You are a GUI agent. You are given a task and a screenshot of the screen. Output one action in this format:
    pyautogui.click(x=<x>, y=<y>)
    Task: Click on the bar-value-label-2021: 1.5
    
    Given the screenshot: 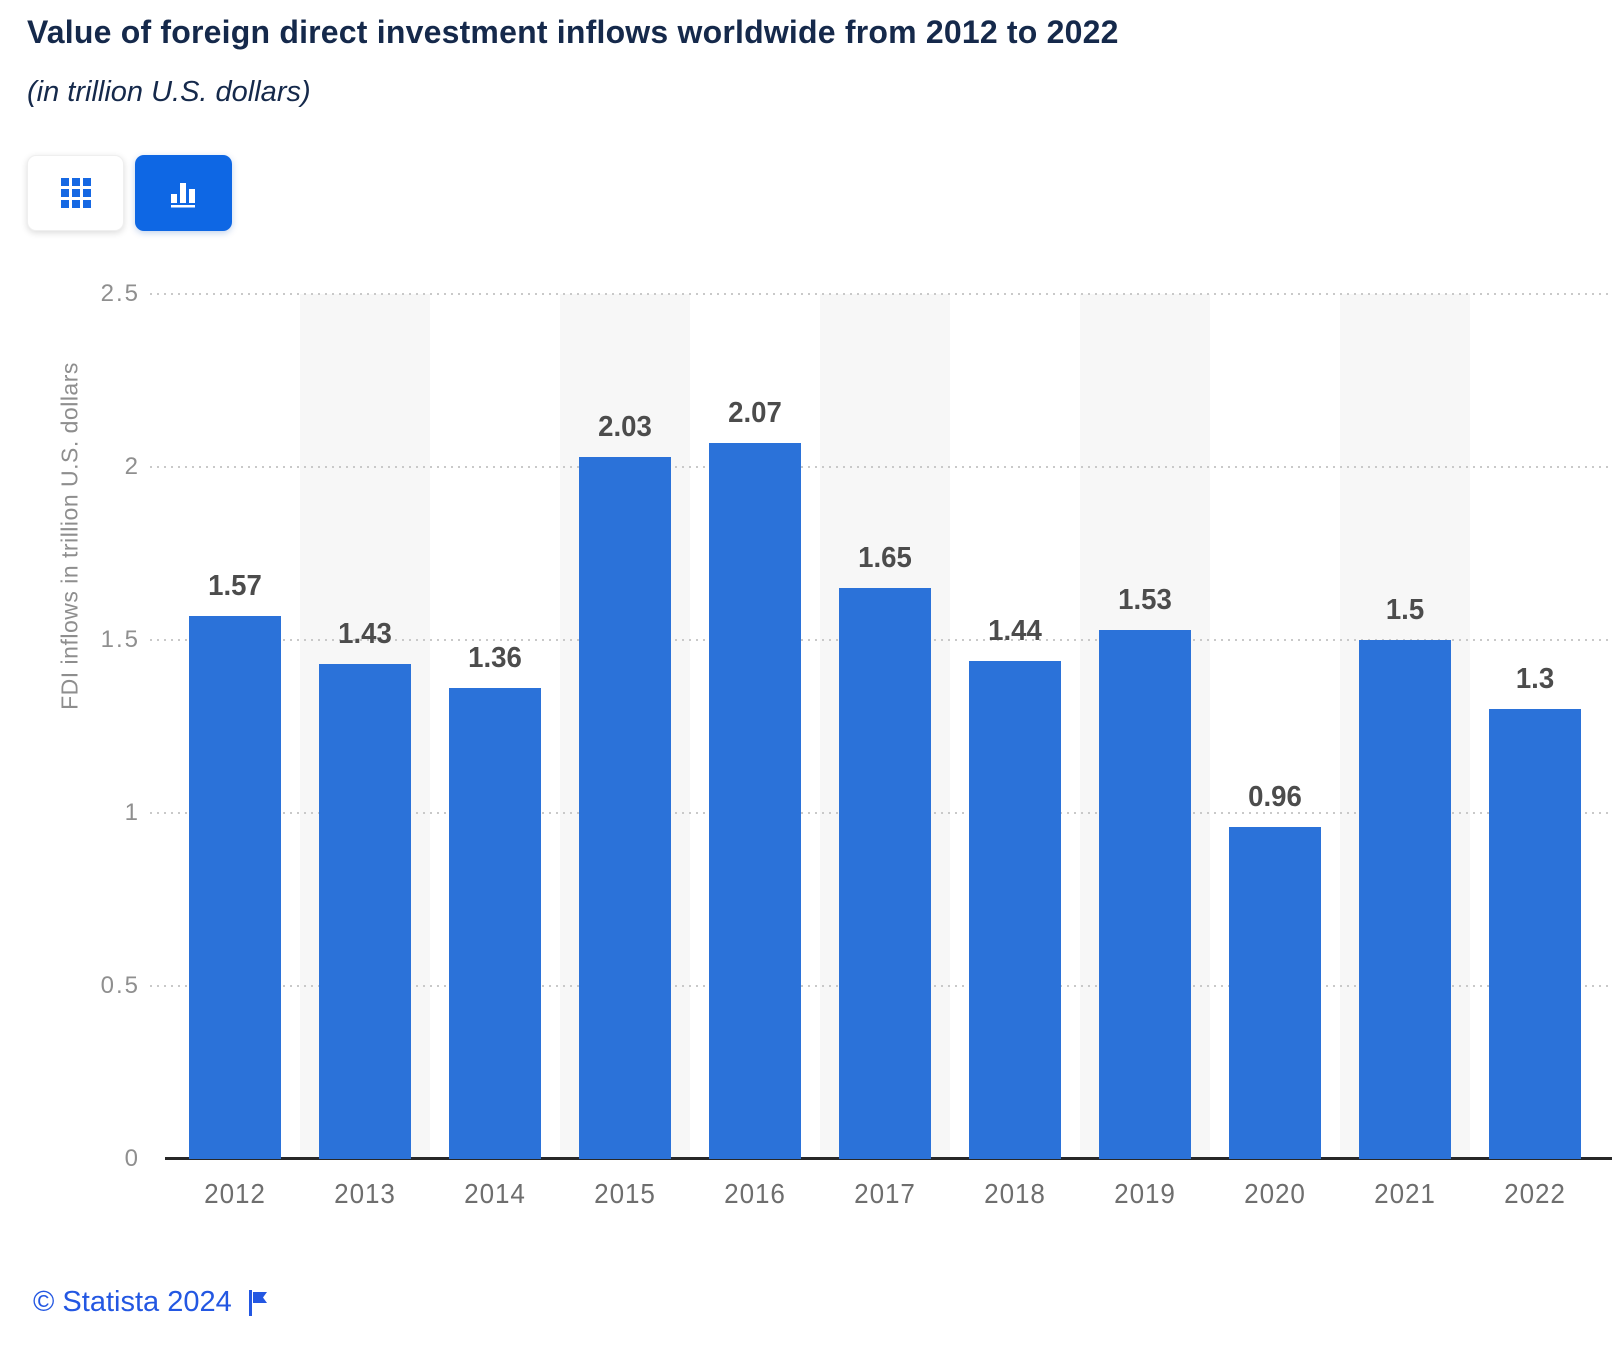 What is the action you would take?
    pyautogui.click(x=1405, y=610)
    